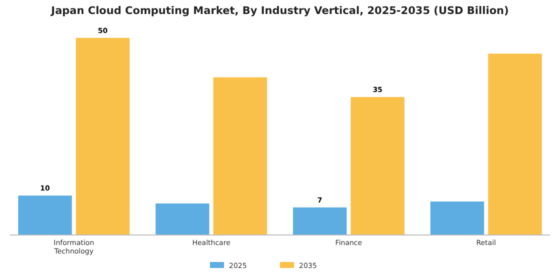 This screenshot has height=280, width=560. Describe the element at coordinates (279, 11) in the screenshot. I see `chart-title: Japan Cloud Computing Market, By Industry Vertical, 2025-2035 (USD Billion)` at that location.